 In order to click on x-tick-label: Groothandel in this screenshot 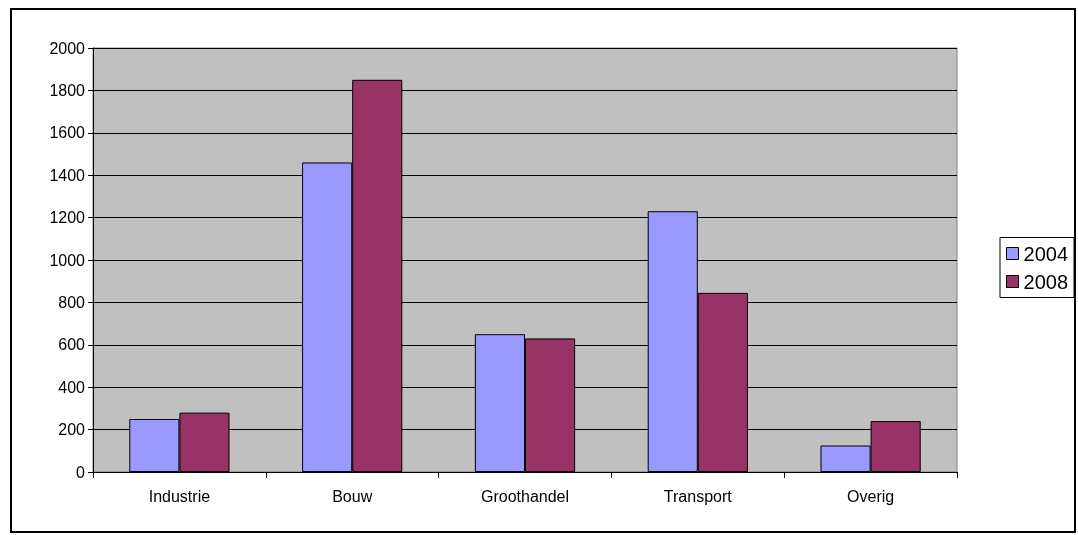, I will do `click(525, 496)`.